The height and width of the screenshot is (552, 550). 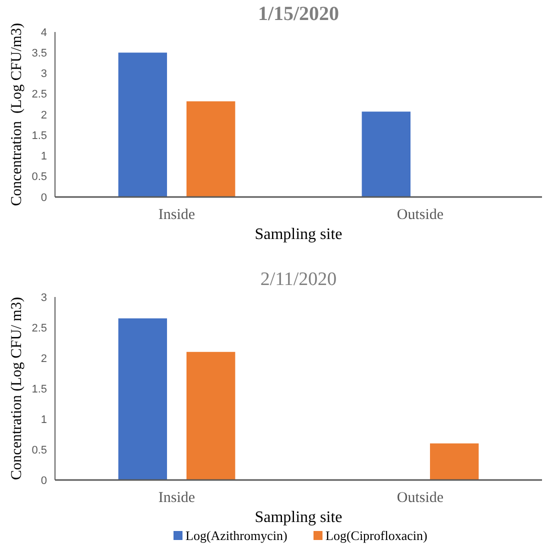 I want to click on y-tick-label: 3.5, so click(x=39, y=53).